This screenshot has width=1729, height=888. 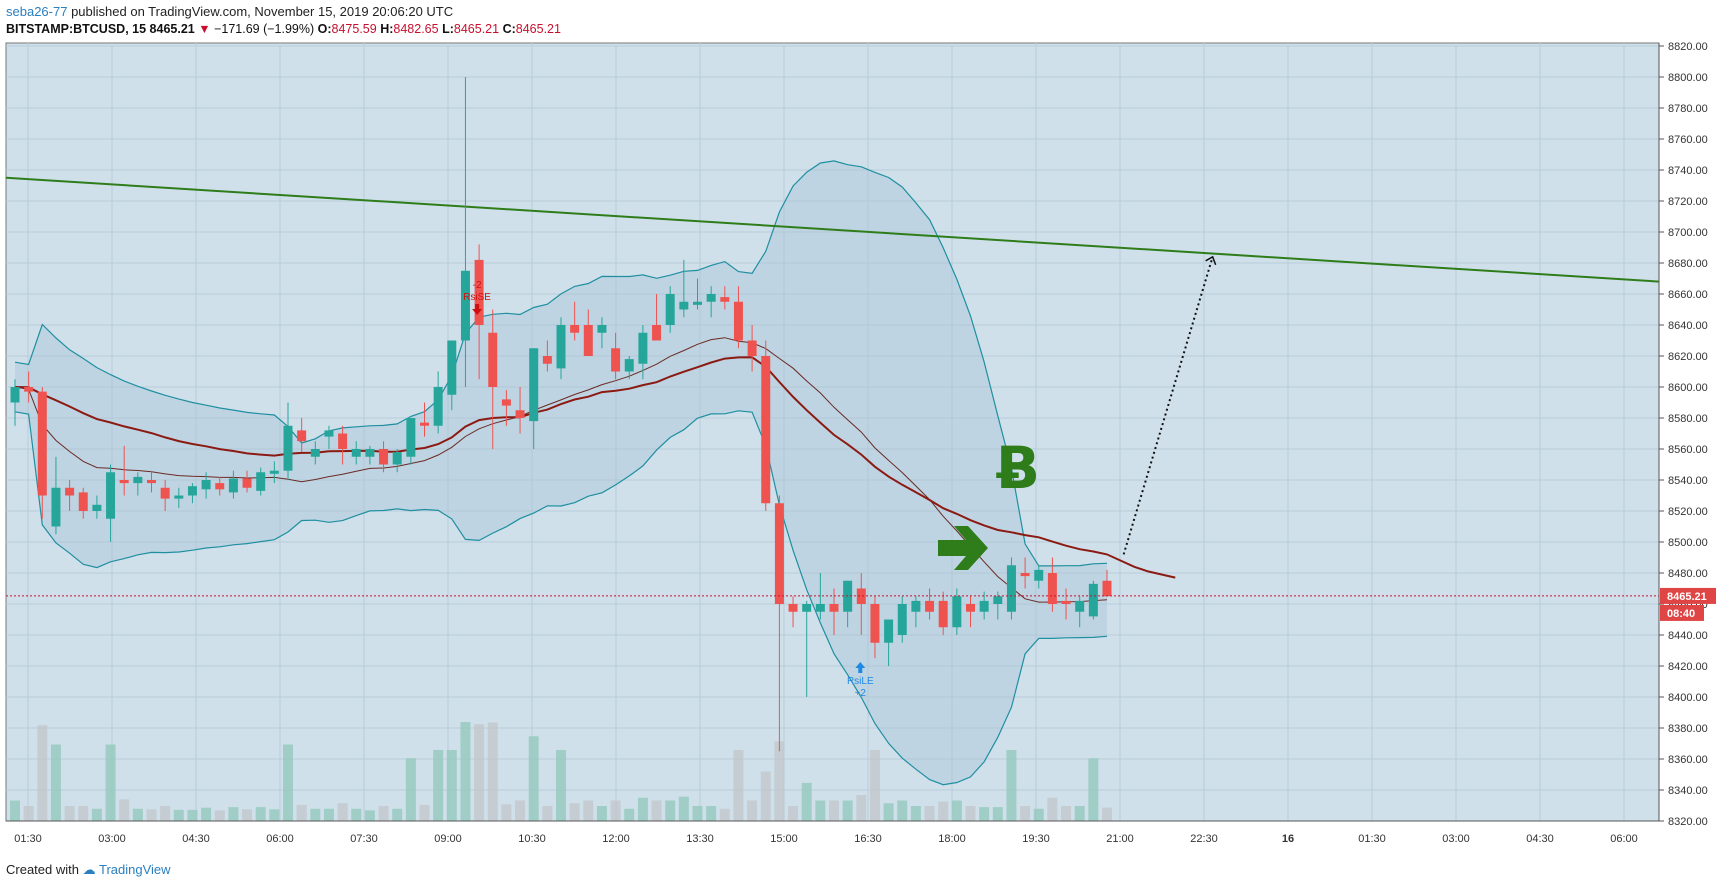 I want to click on sell-signal-count: -2, so click(x=477, y=285).